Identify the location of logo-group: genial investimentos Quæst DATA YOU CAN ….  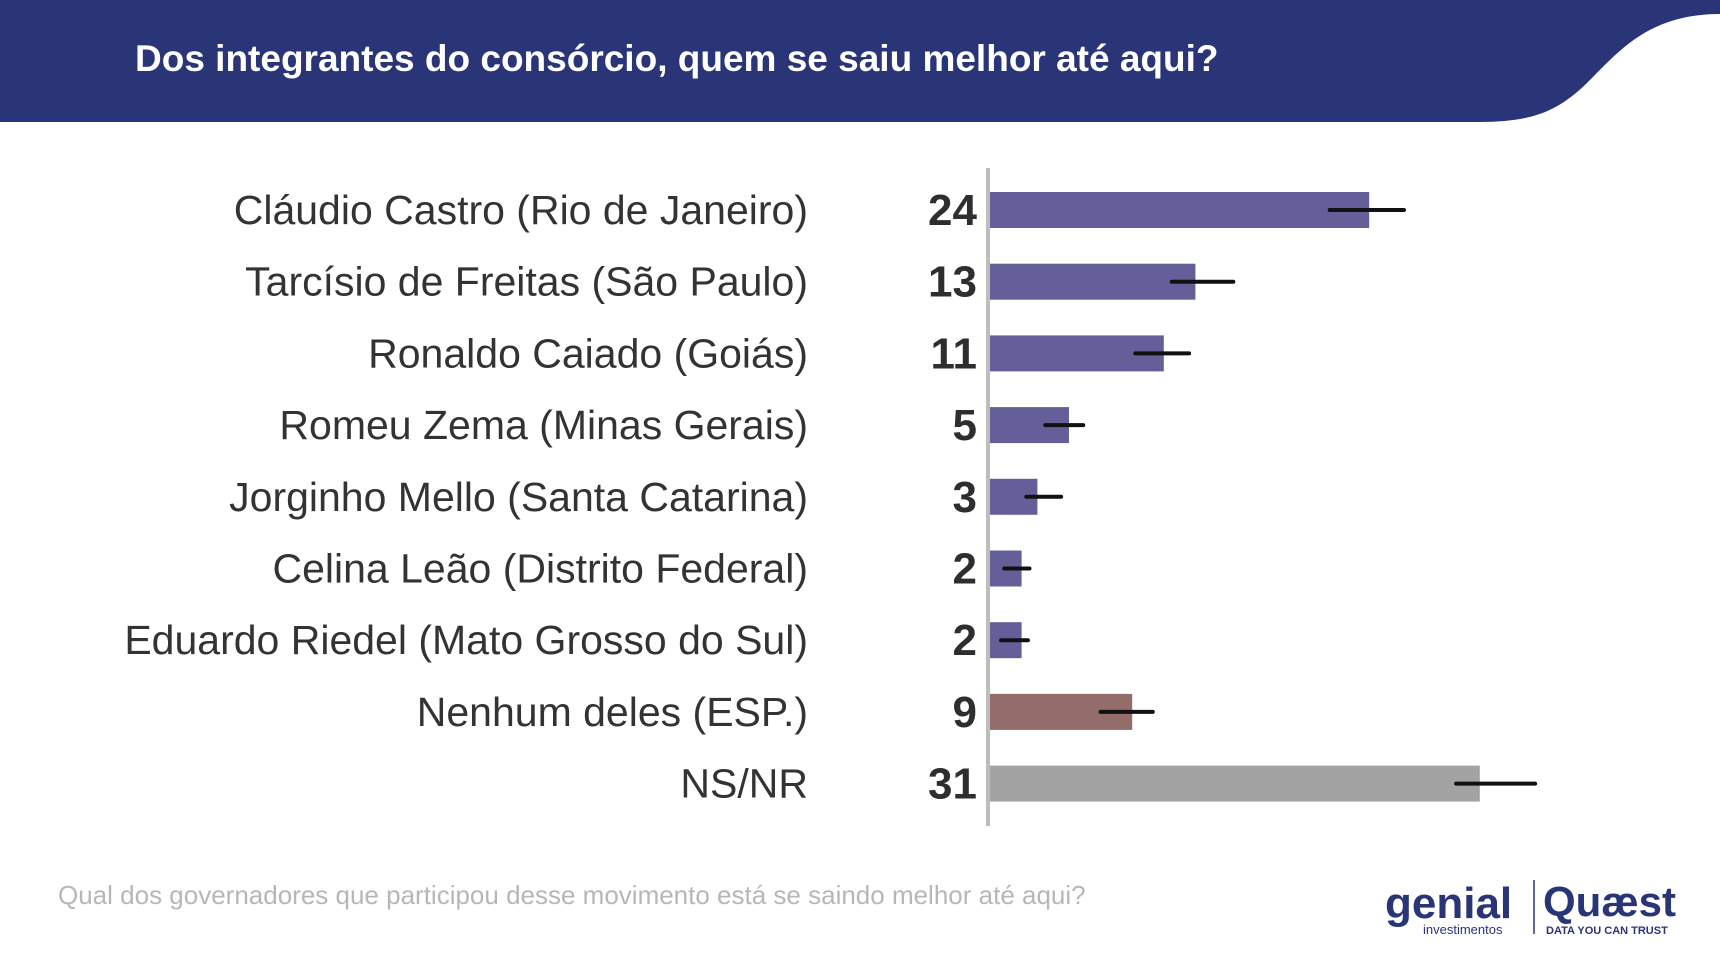
(1530, 907).